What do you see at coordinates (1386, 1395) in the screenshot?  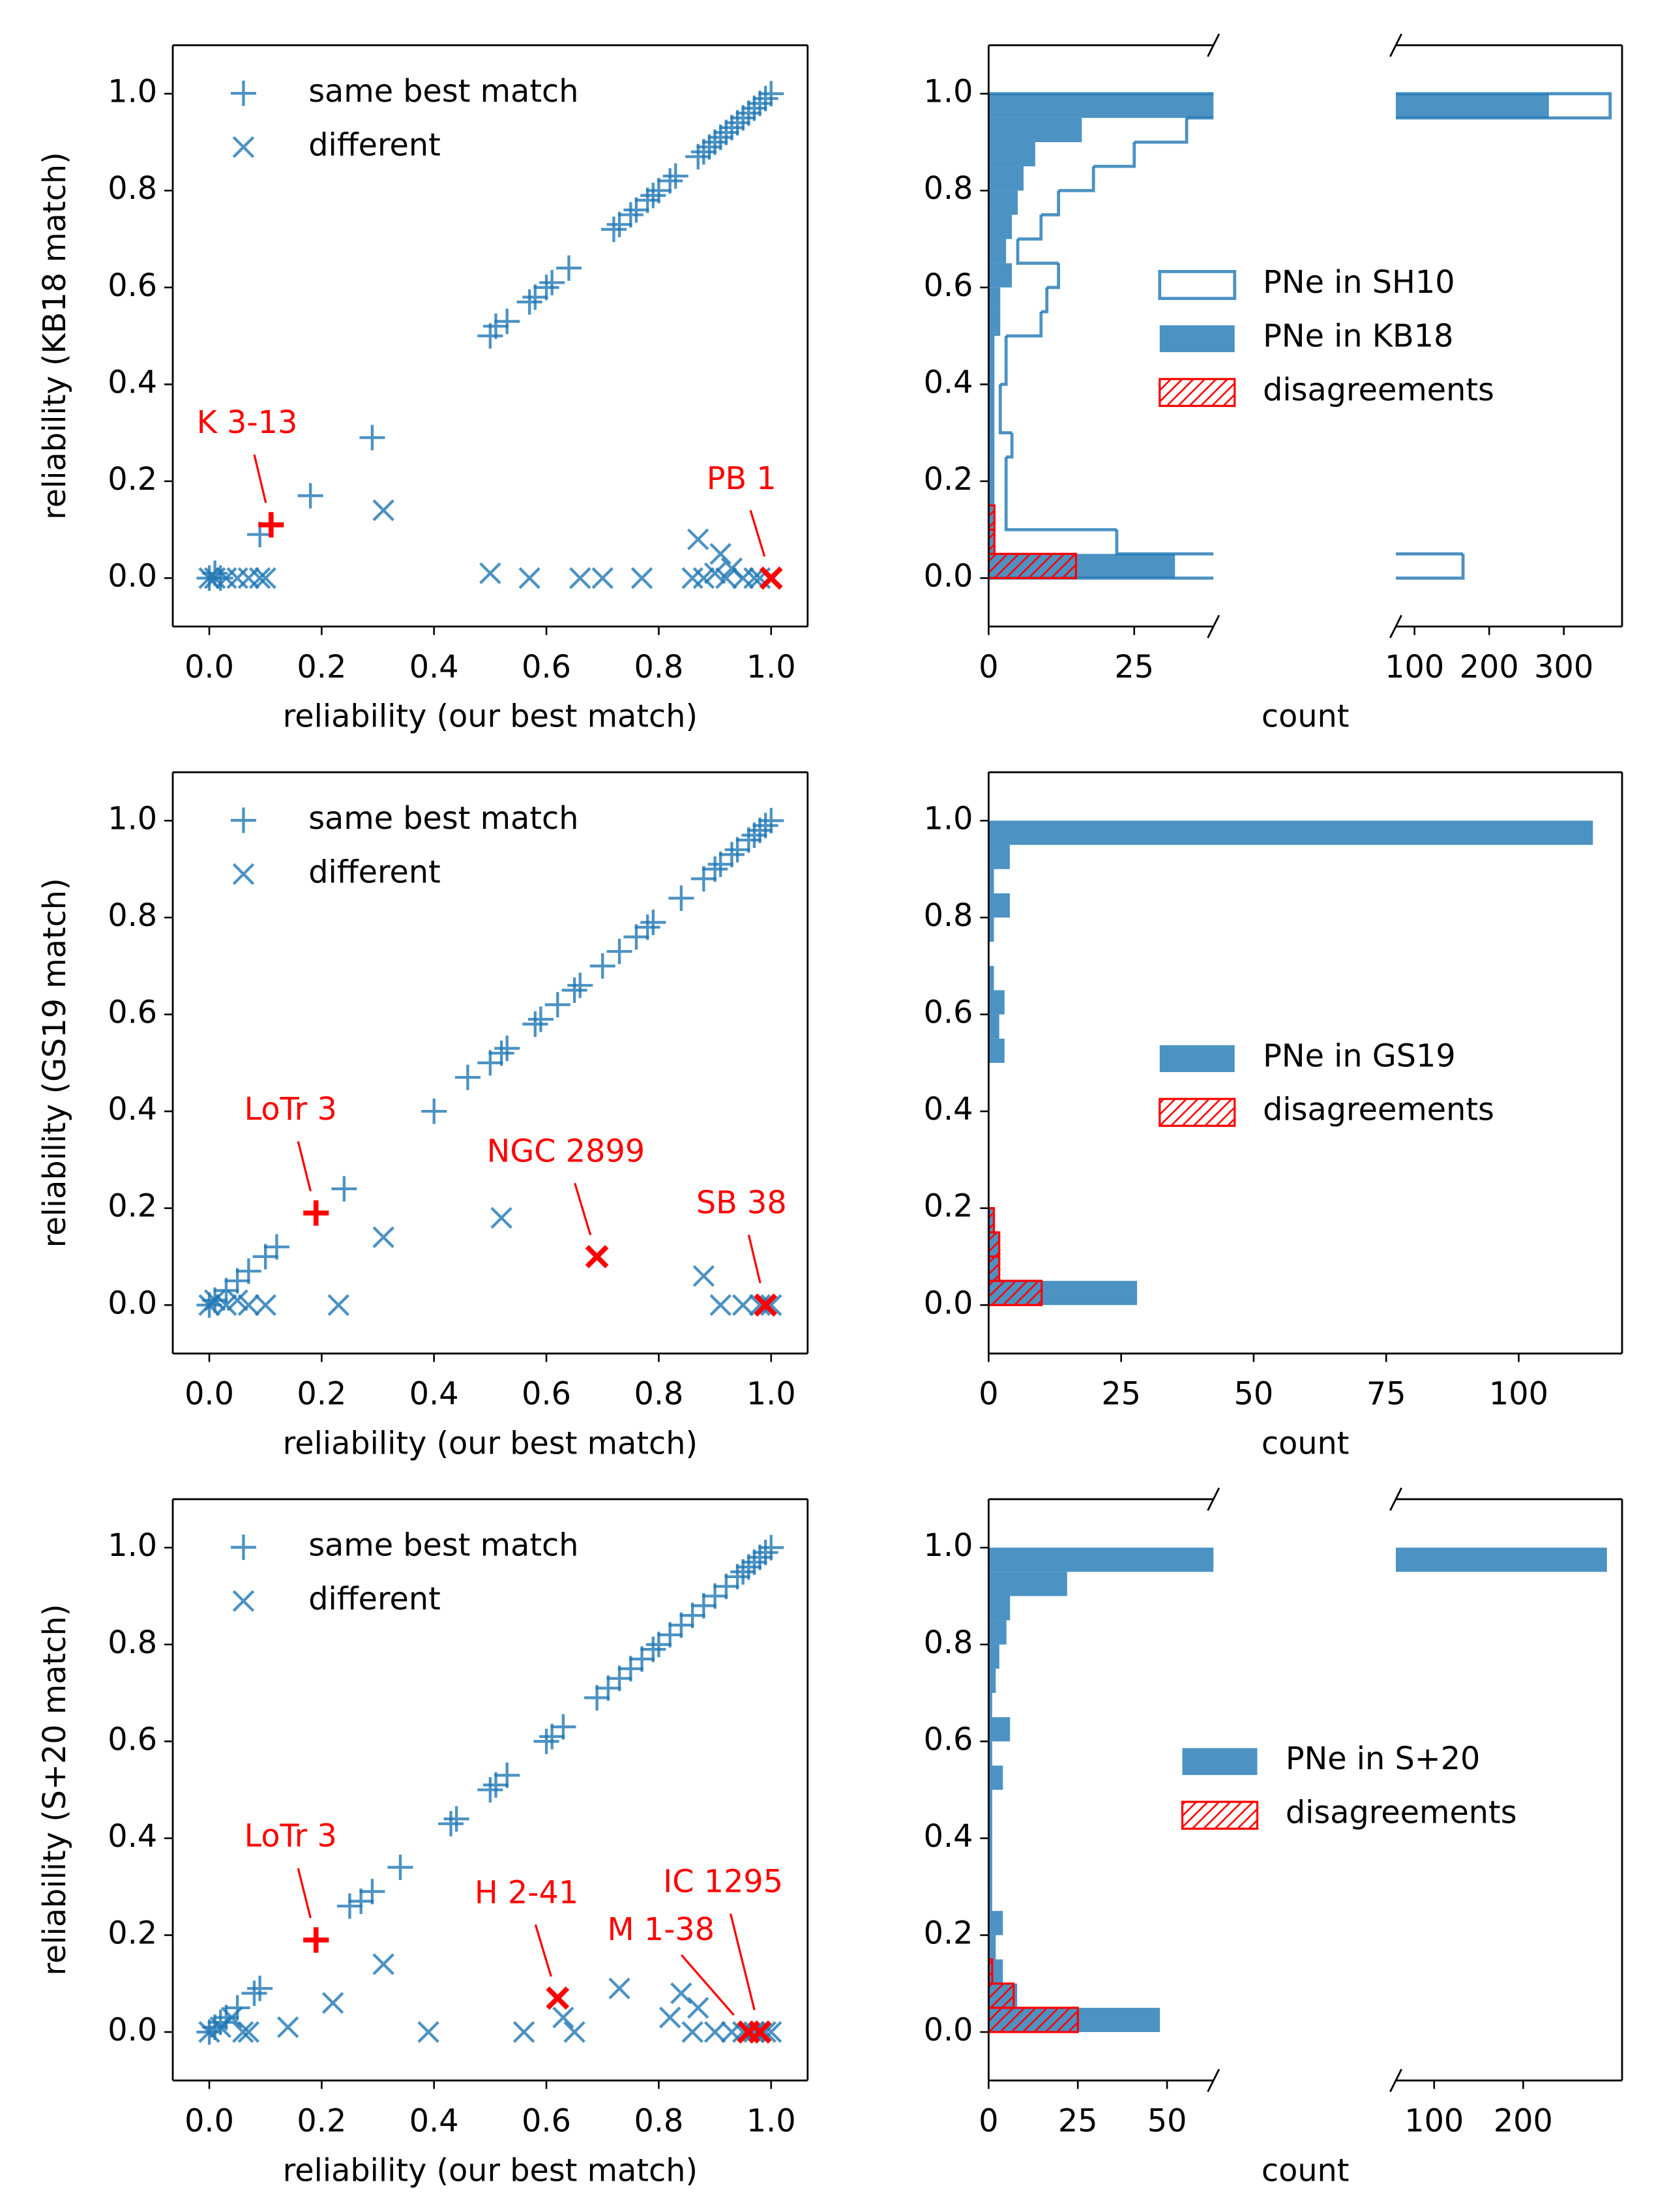 I see `x-tick-label: 75` at bounding box center [1386, 1395].